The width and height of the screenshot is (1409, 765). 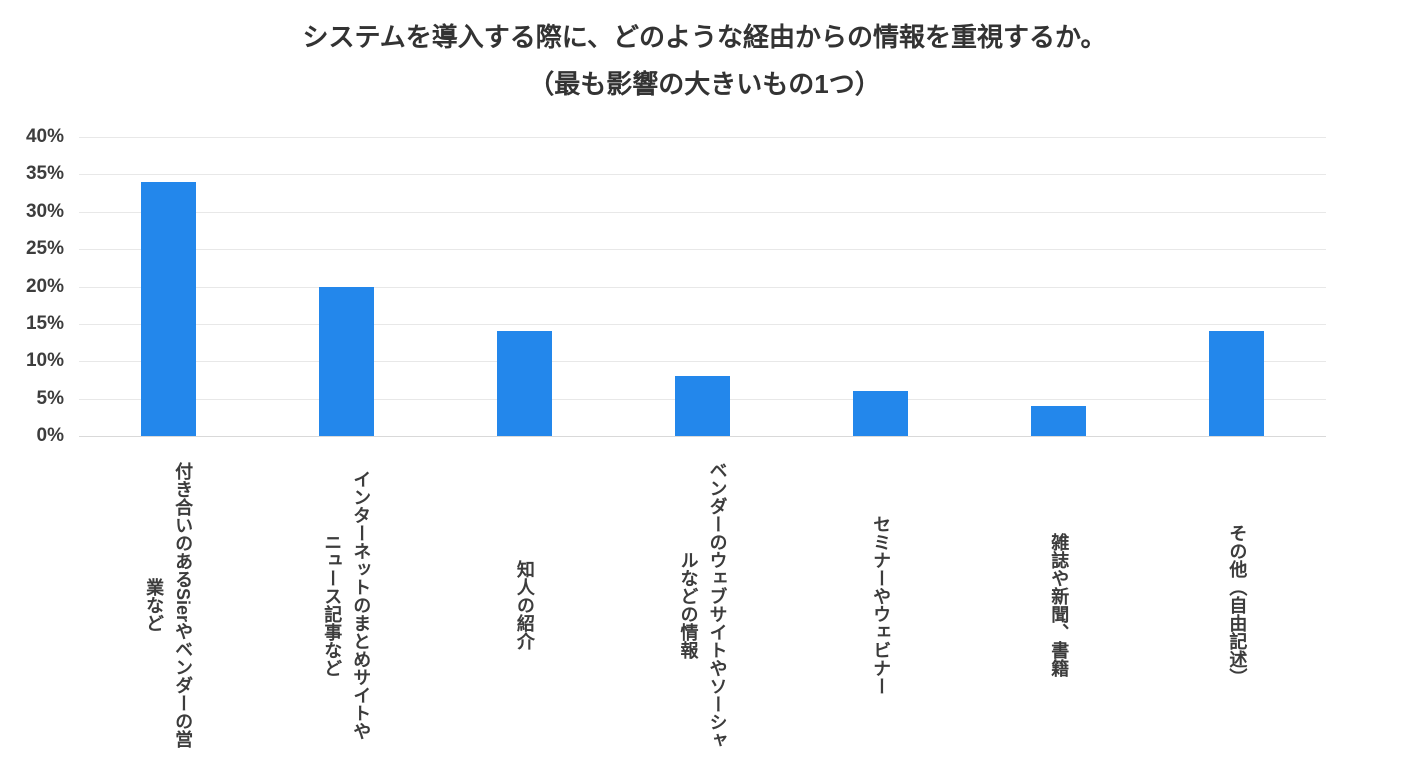 I want to click on y-axis-tick-label: 35%, so click(x=44, y=174).